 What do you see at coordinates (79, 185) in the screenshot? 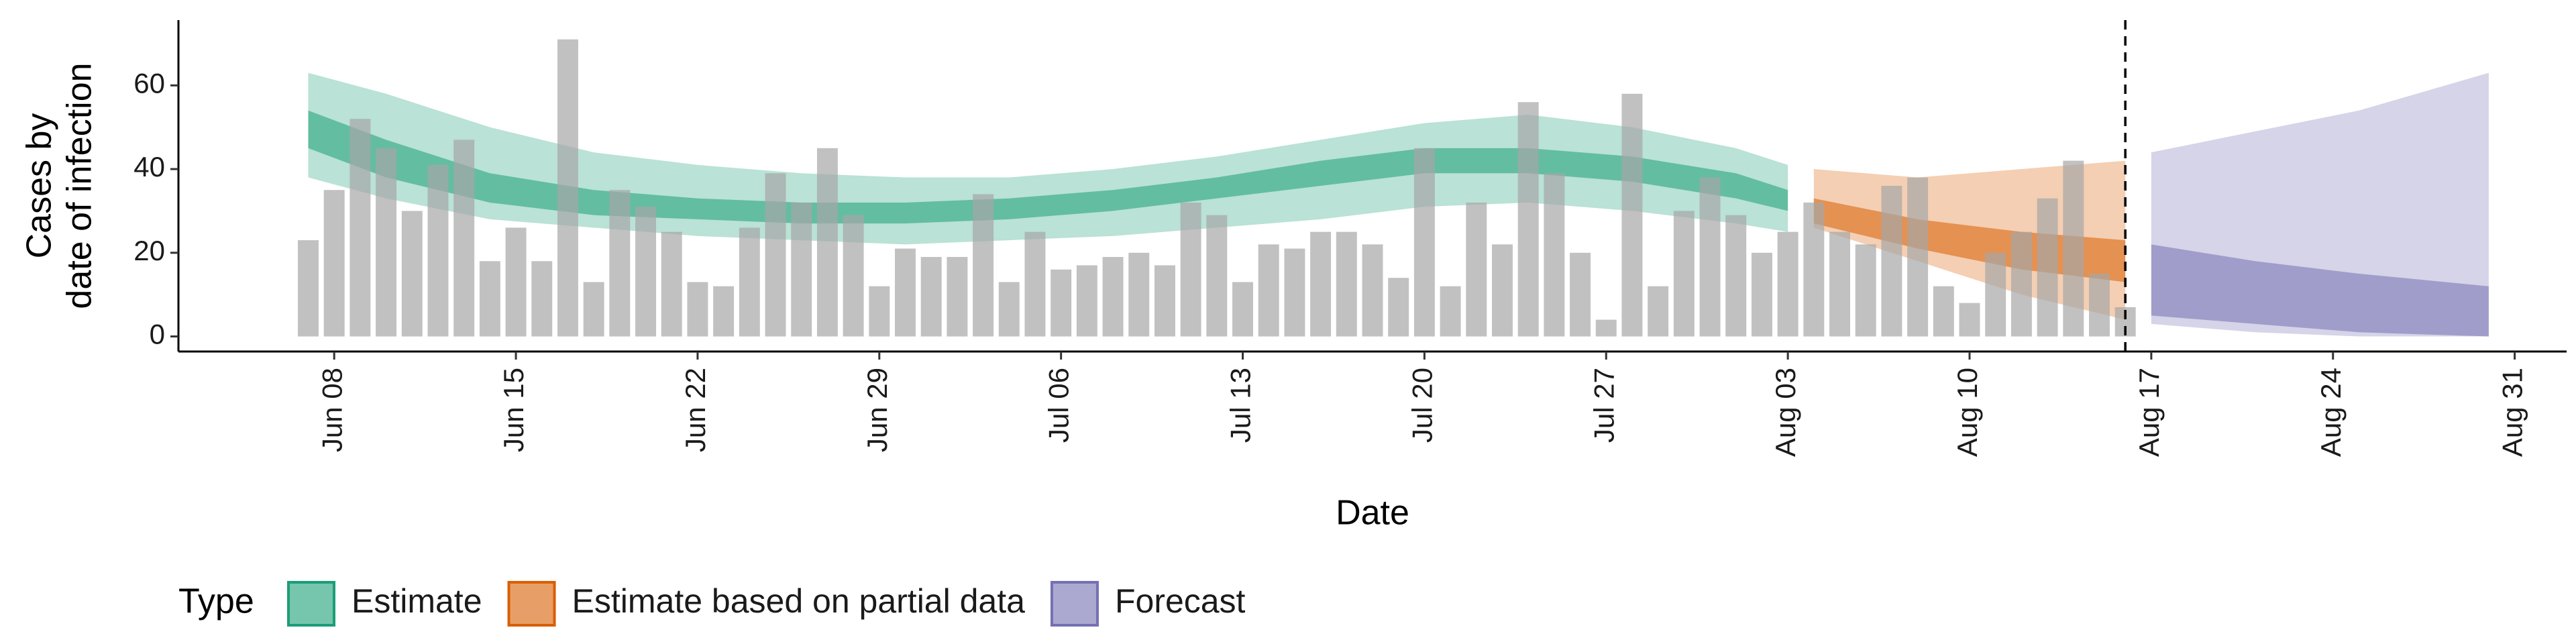
I see `y-axis-title: date of infection` at bounding box center [79, 185].